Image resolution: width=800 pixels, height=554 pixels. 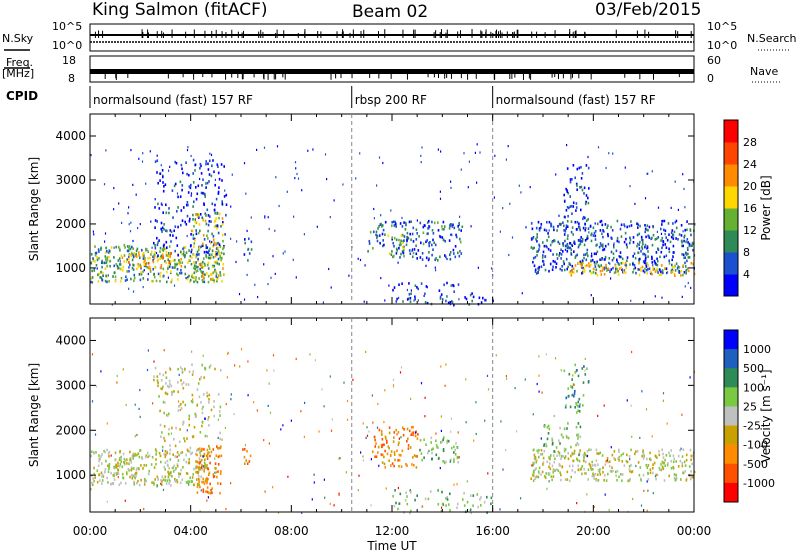 I want to click on colorbar-tick-label: 12, so click(x=750, y=230).